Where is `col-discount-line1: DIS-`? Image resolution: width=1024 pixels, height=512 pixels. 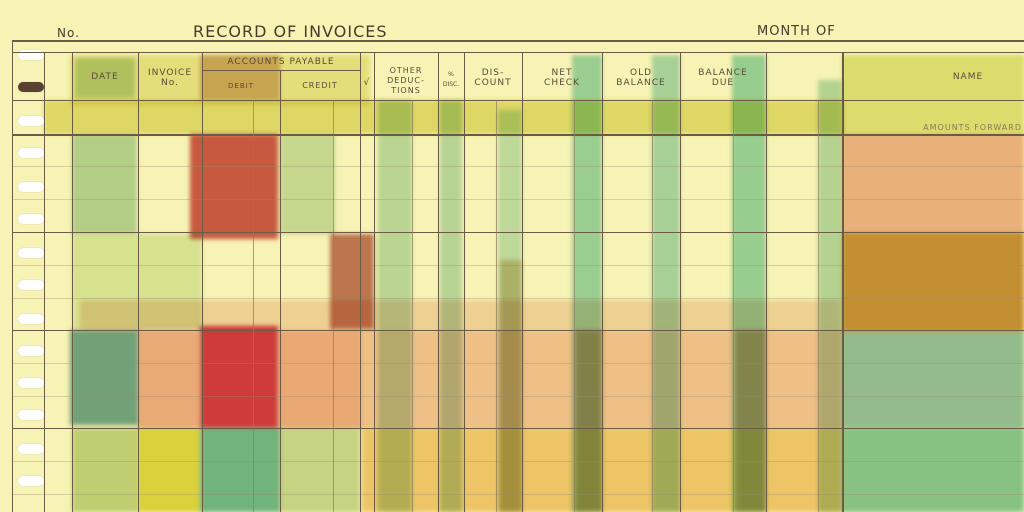
col-discount-line1: DIS- is located at coordinates (493, 73).